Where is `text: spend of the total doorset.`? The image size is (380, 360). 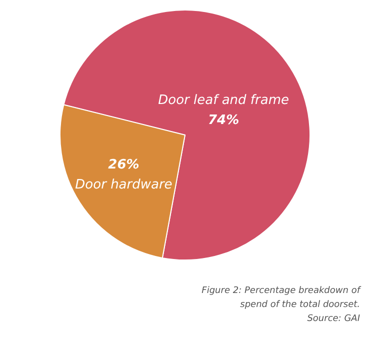 text: spend of the total doorset. is located at coordinates (300, 305).